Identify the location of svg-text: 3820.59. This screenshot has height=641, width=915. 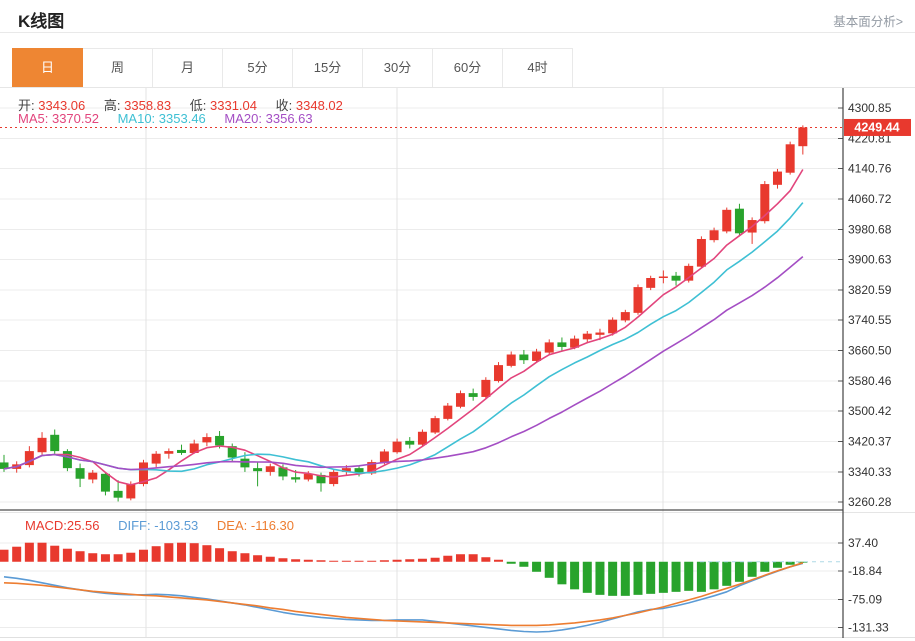
(870, 290).